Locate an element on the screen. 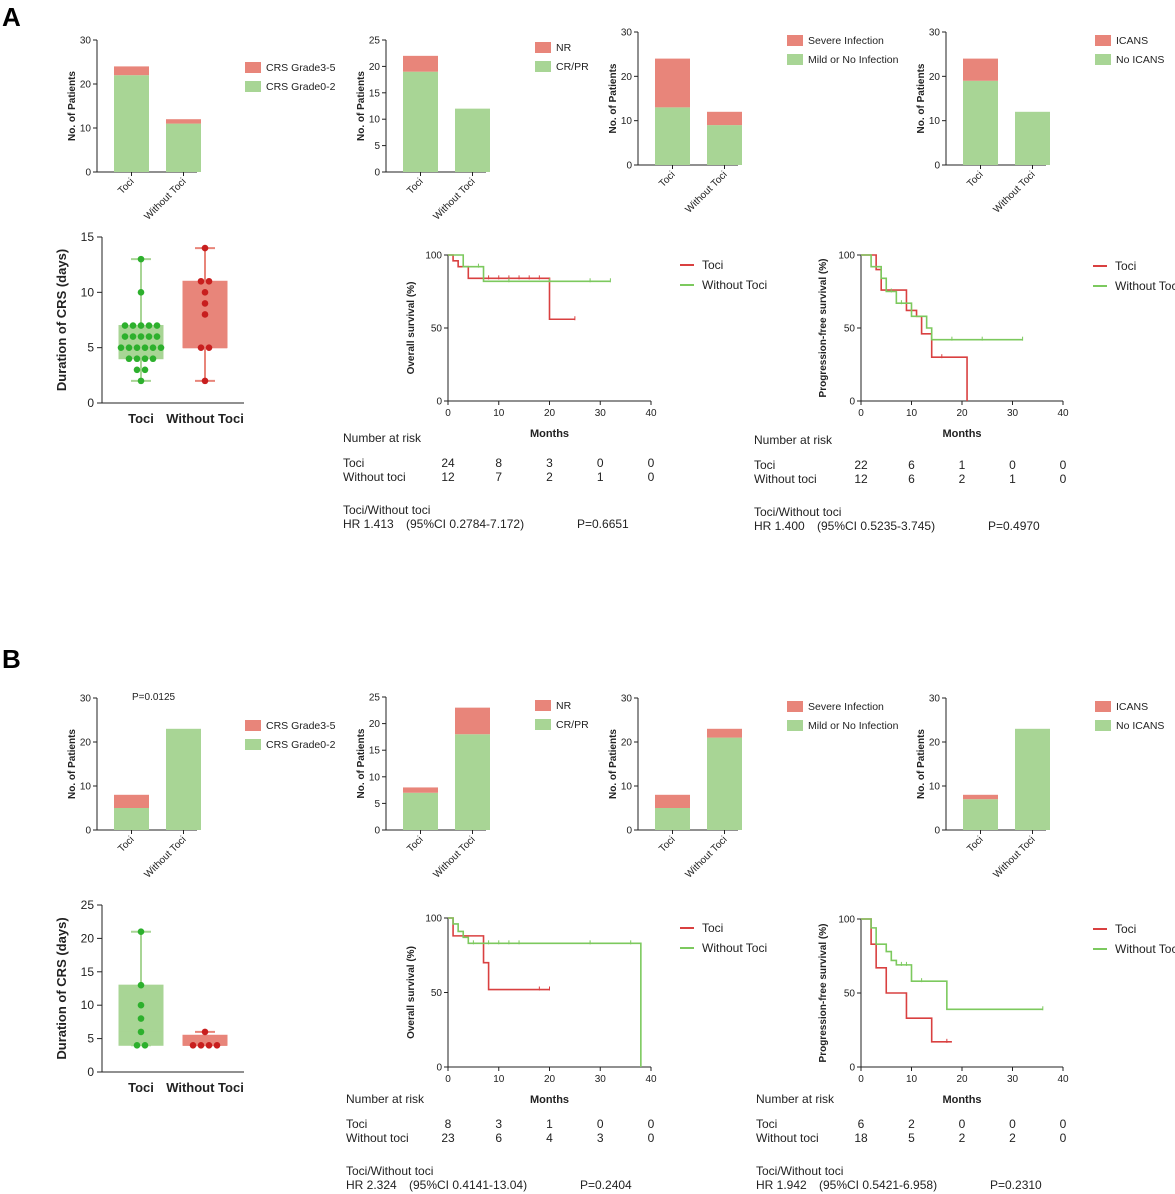  y-tick-label: 20 is located at coordinates (88, 938).